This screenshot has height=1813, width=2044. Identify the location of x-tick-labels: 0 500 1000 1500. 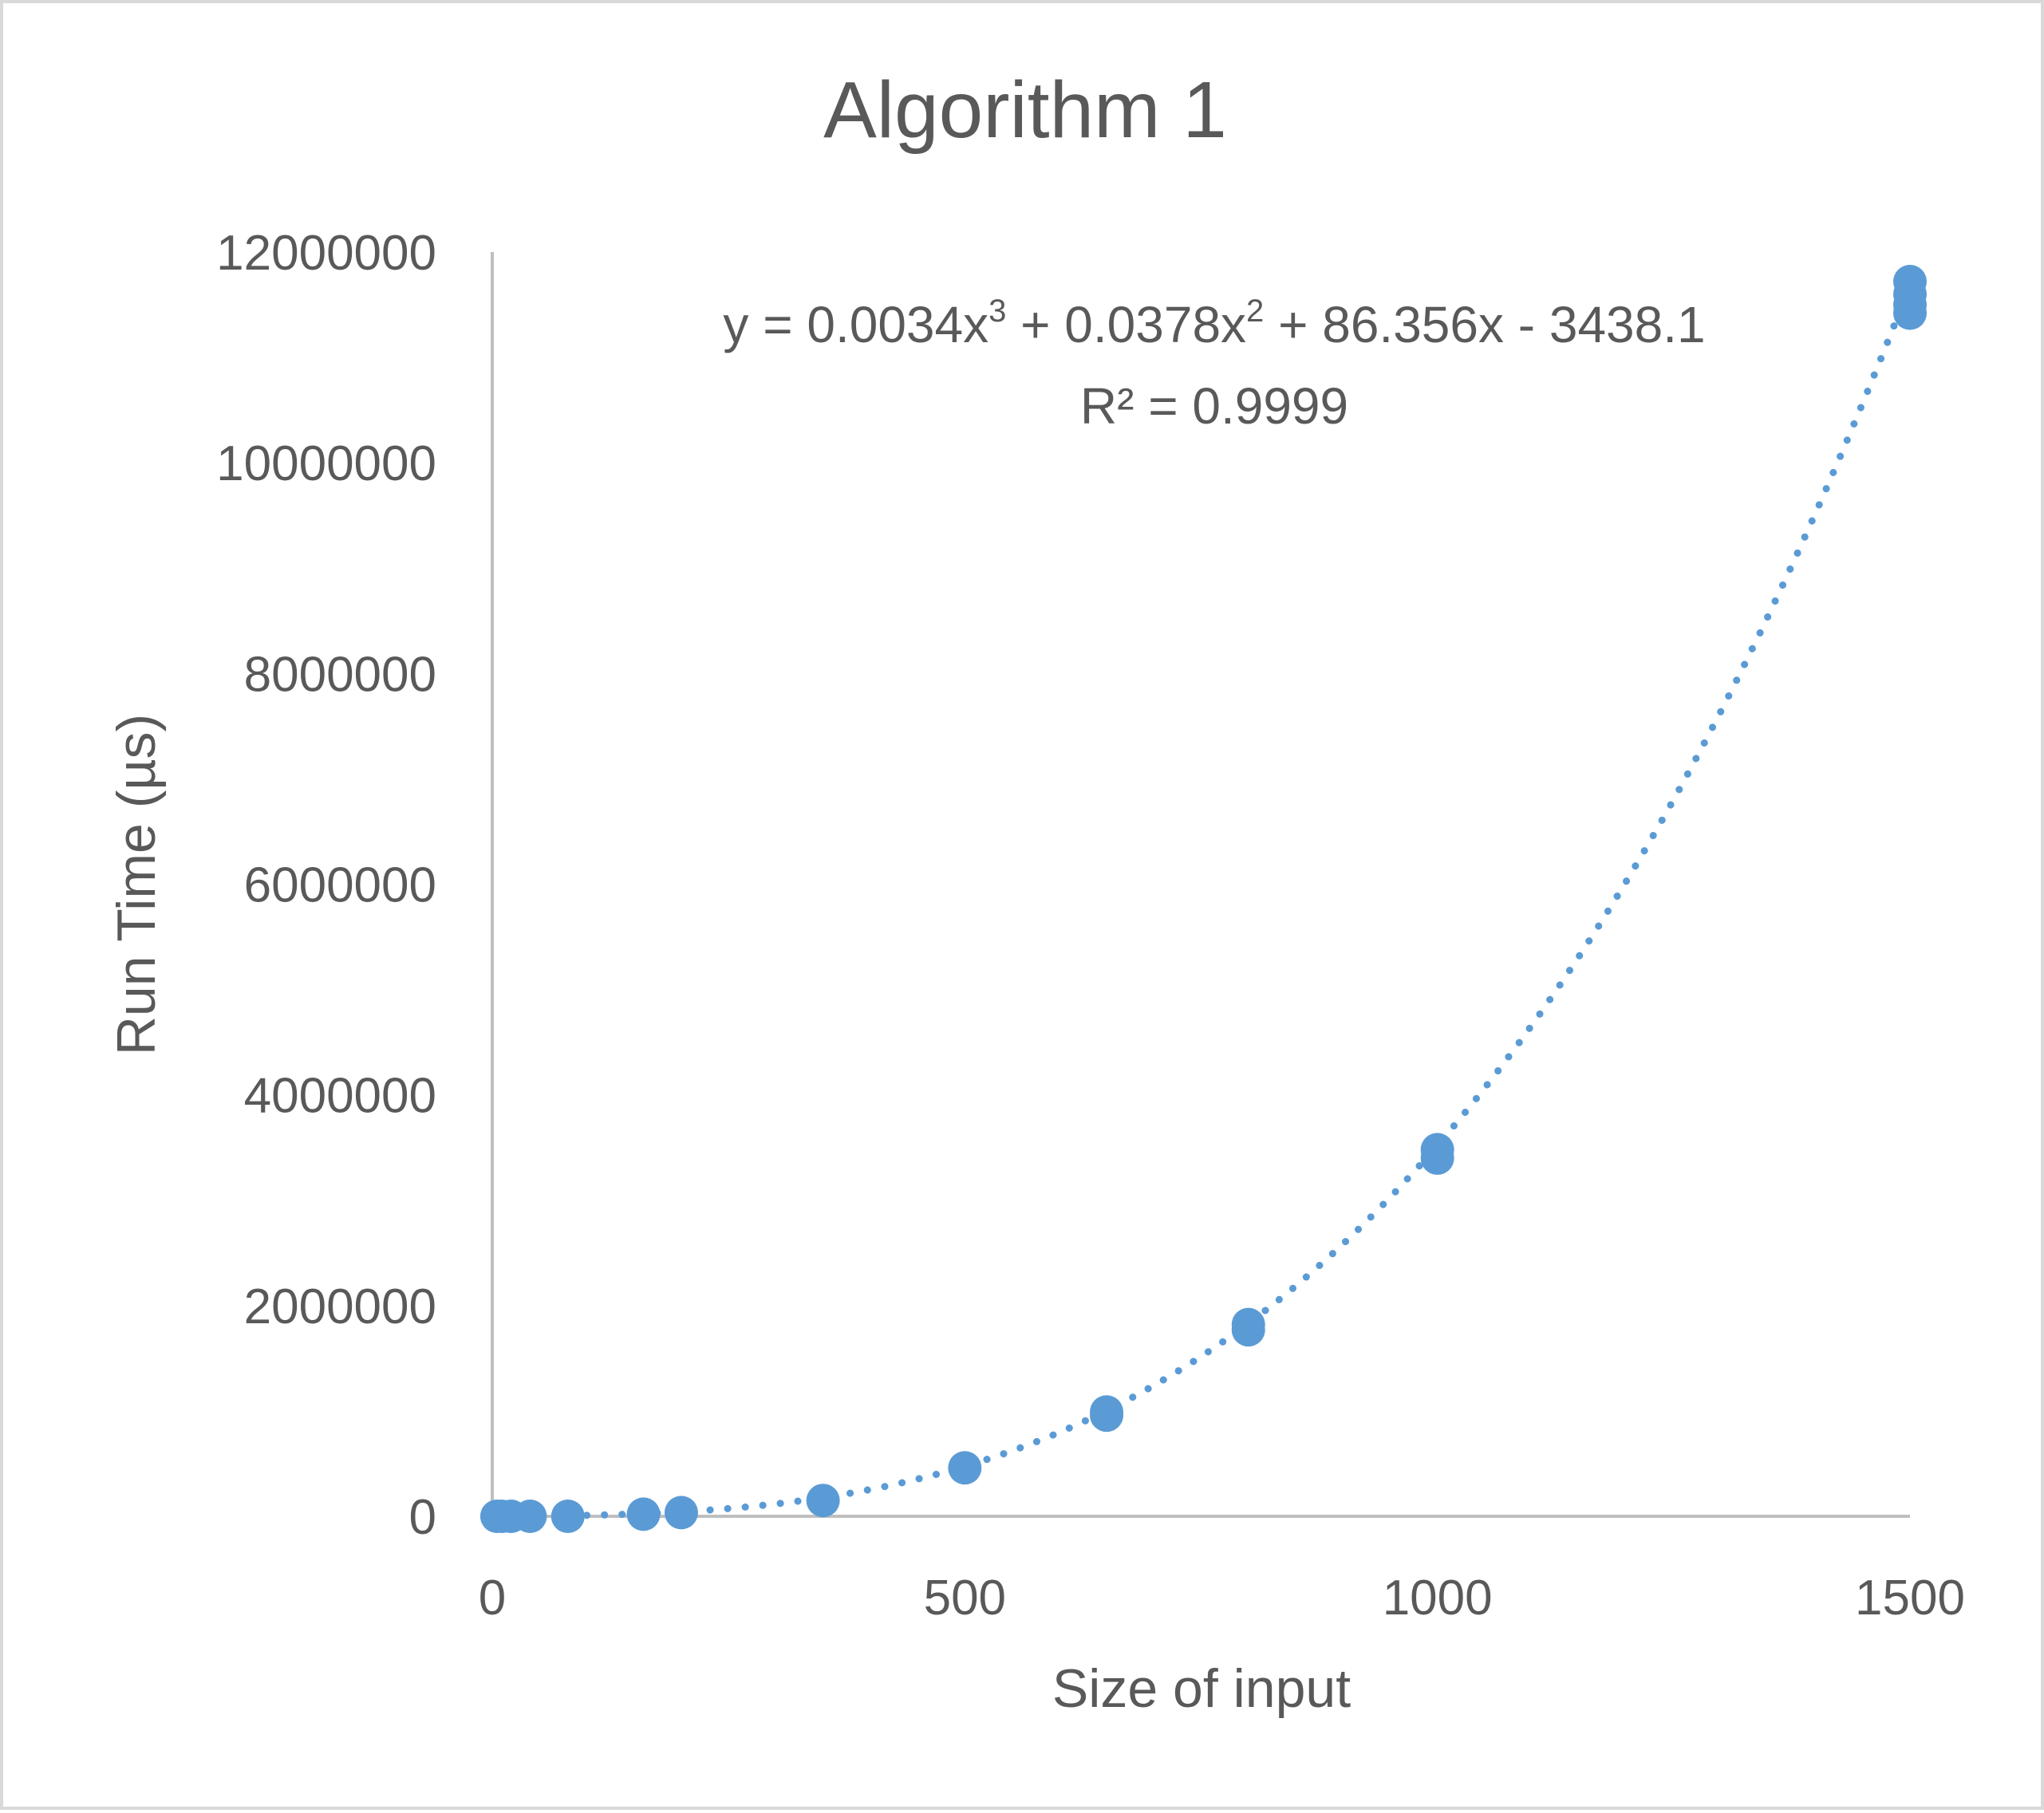
(1222, 1599).